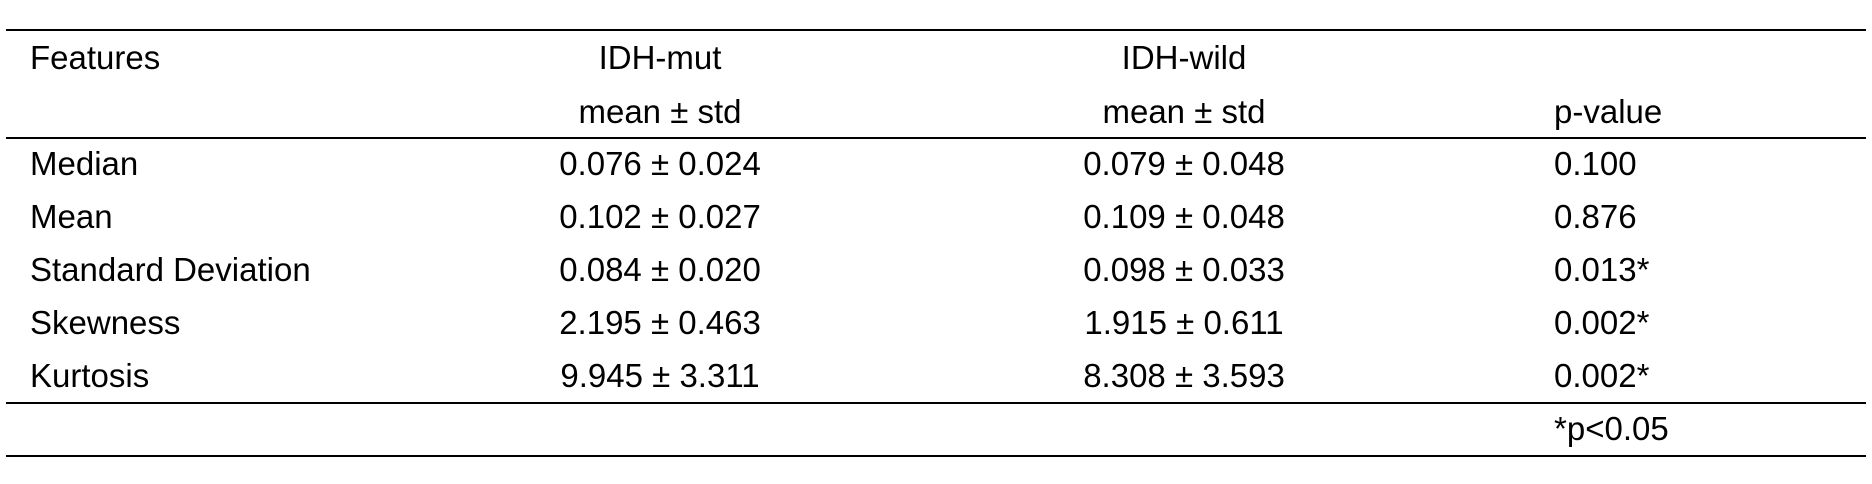  I want to click on table-cell: 0.109 ± 0.048, so click(1184, 216).